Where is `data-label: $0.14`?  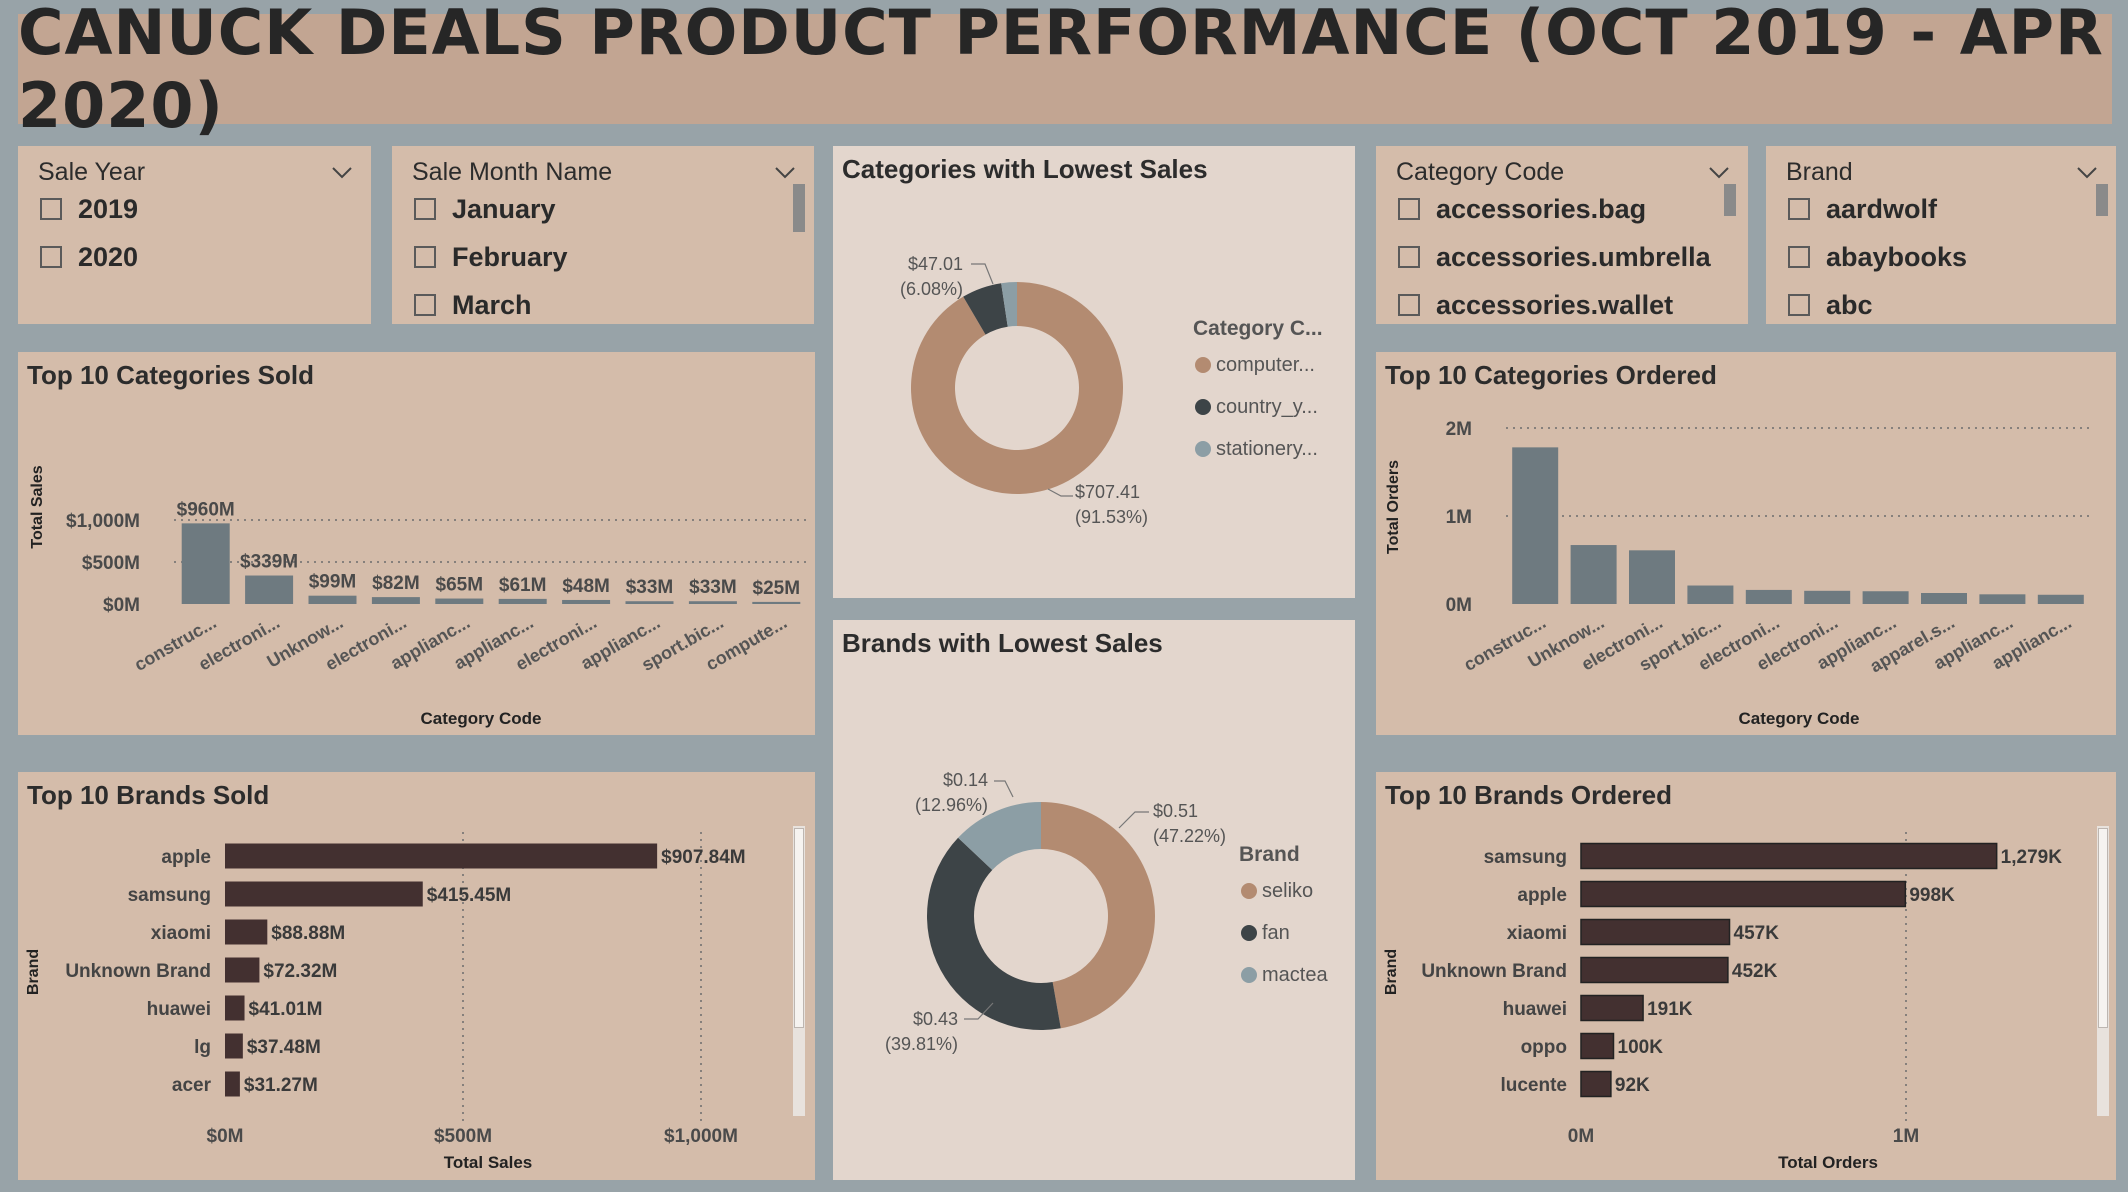
data-label: $0.14 is located at coordinates (965, 780).